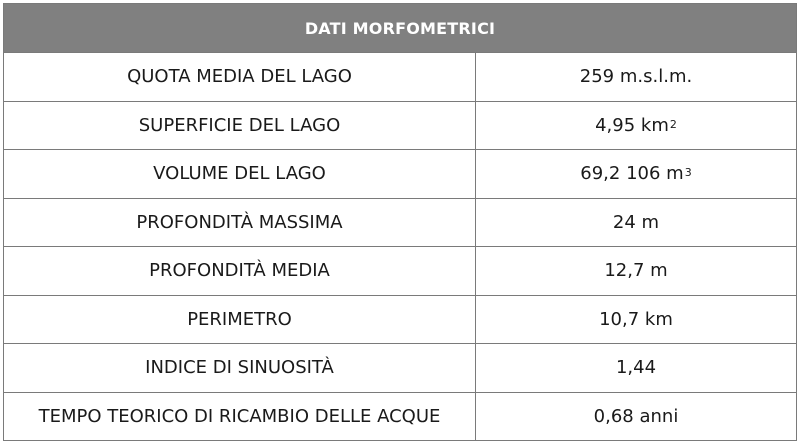 The width and height of the screenshot is (798, 441). I want to click on row-value: 1,44, so click(636, 368).